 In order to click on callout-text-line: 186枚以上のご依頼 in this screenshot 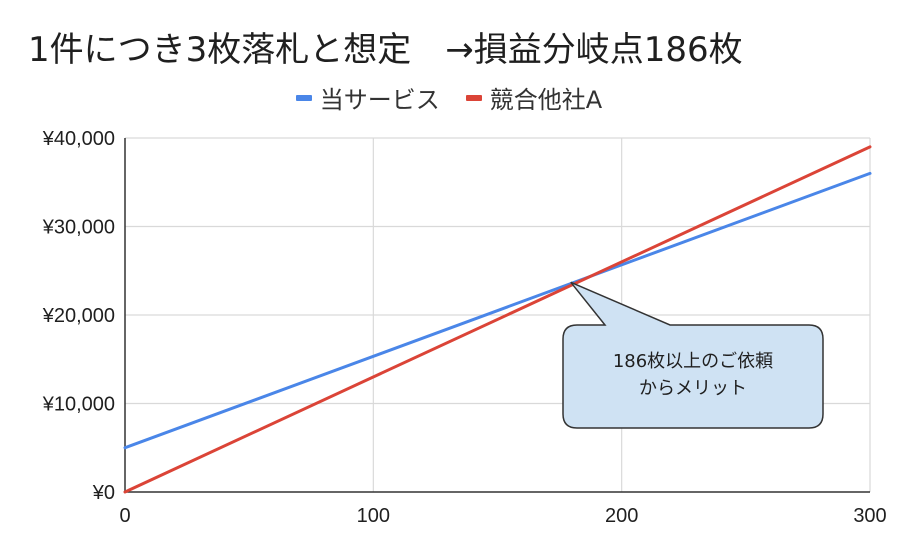, I will do `click(693, 361)`.